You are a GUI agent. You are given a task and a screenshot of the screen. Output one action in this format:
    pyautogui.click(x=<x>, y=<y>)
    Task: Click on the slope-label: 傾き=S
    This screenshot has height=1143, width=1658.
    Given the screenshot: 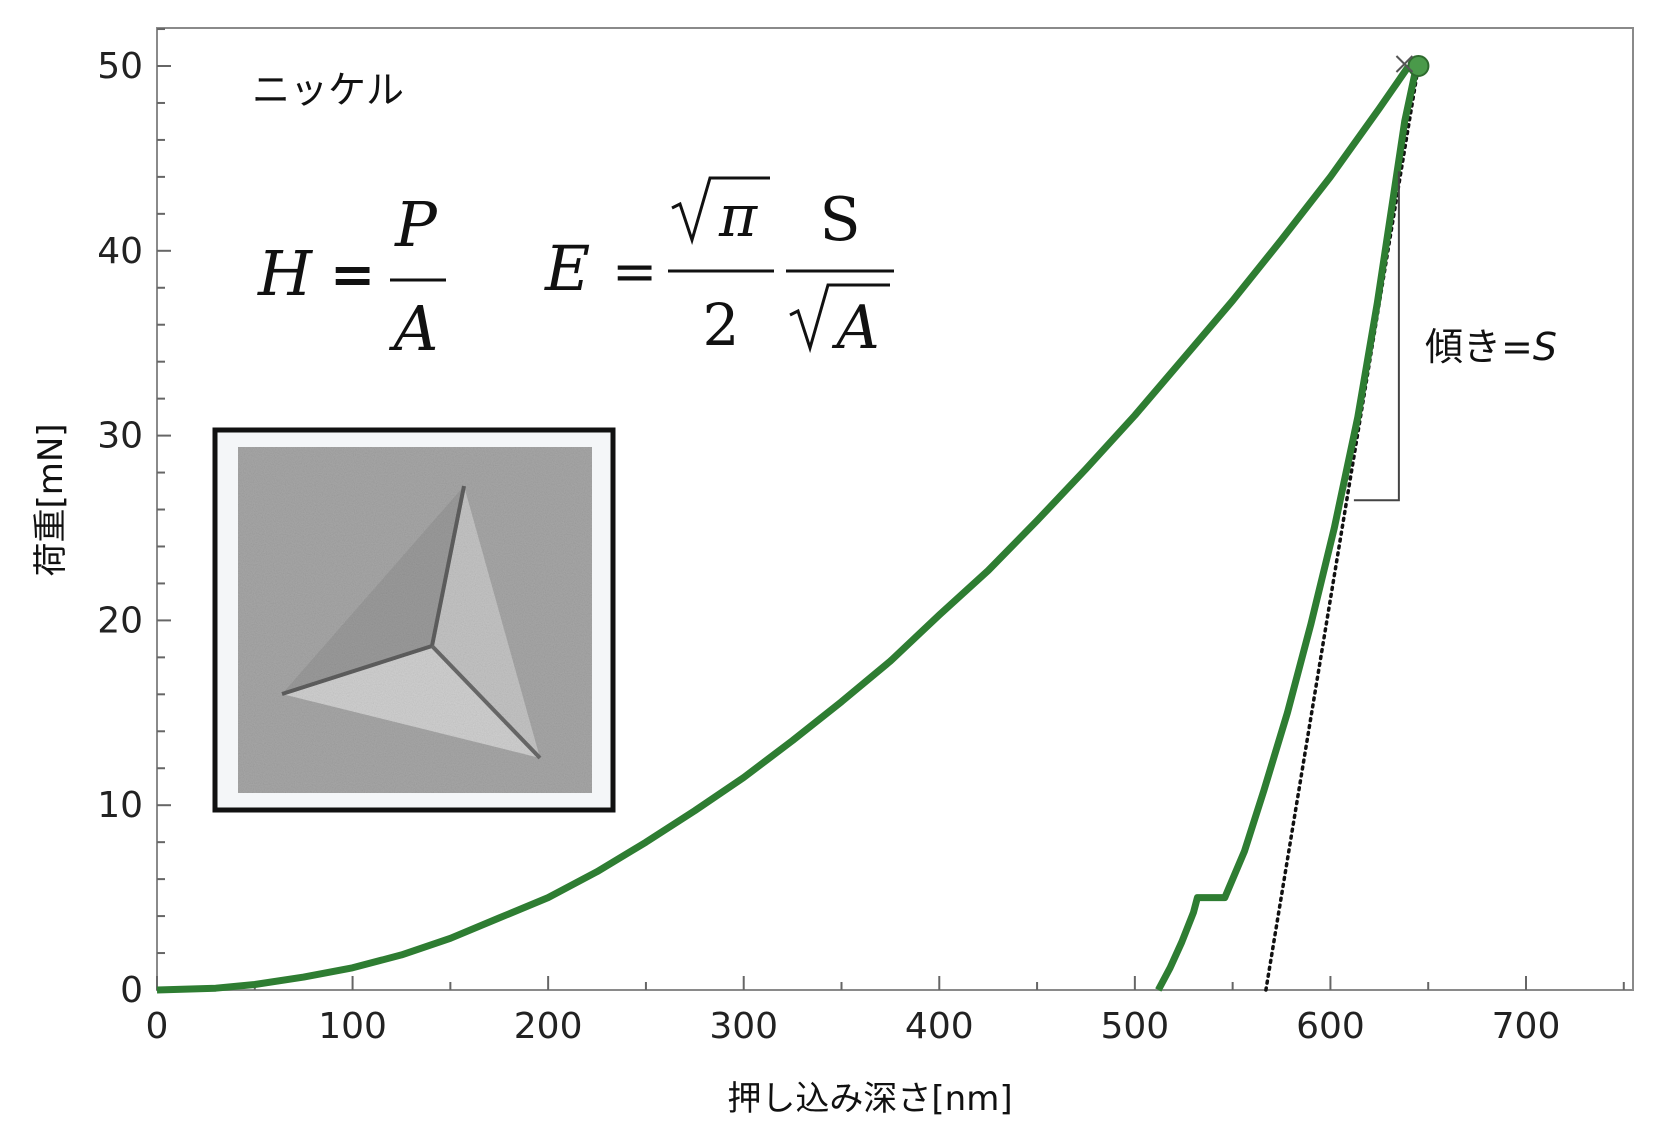 What is the action you would take?
    pyautogui.click(x=1491, y=347)
    